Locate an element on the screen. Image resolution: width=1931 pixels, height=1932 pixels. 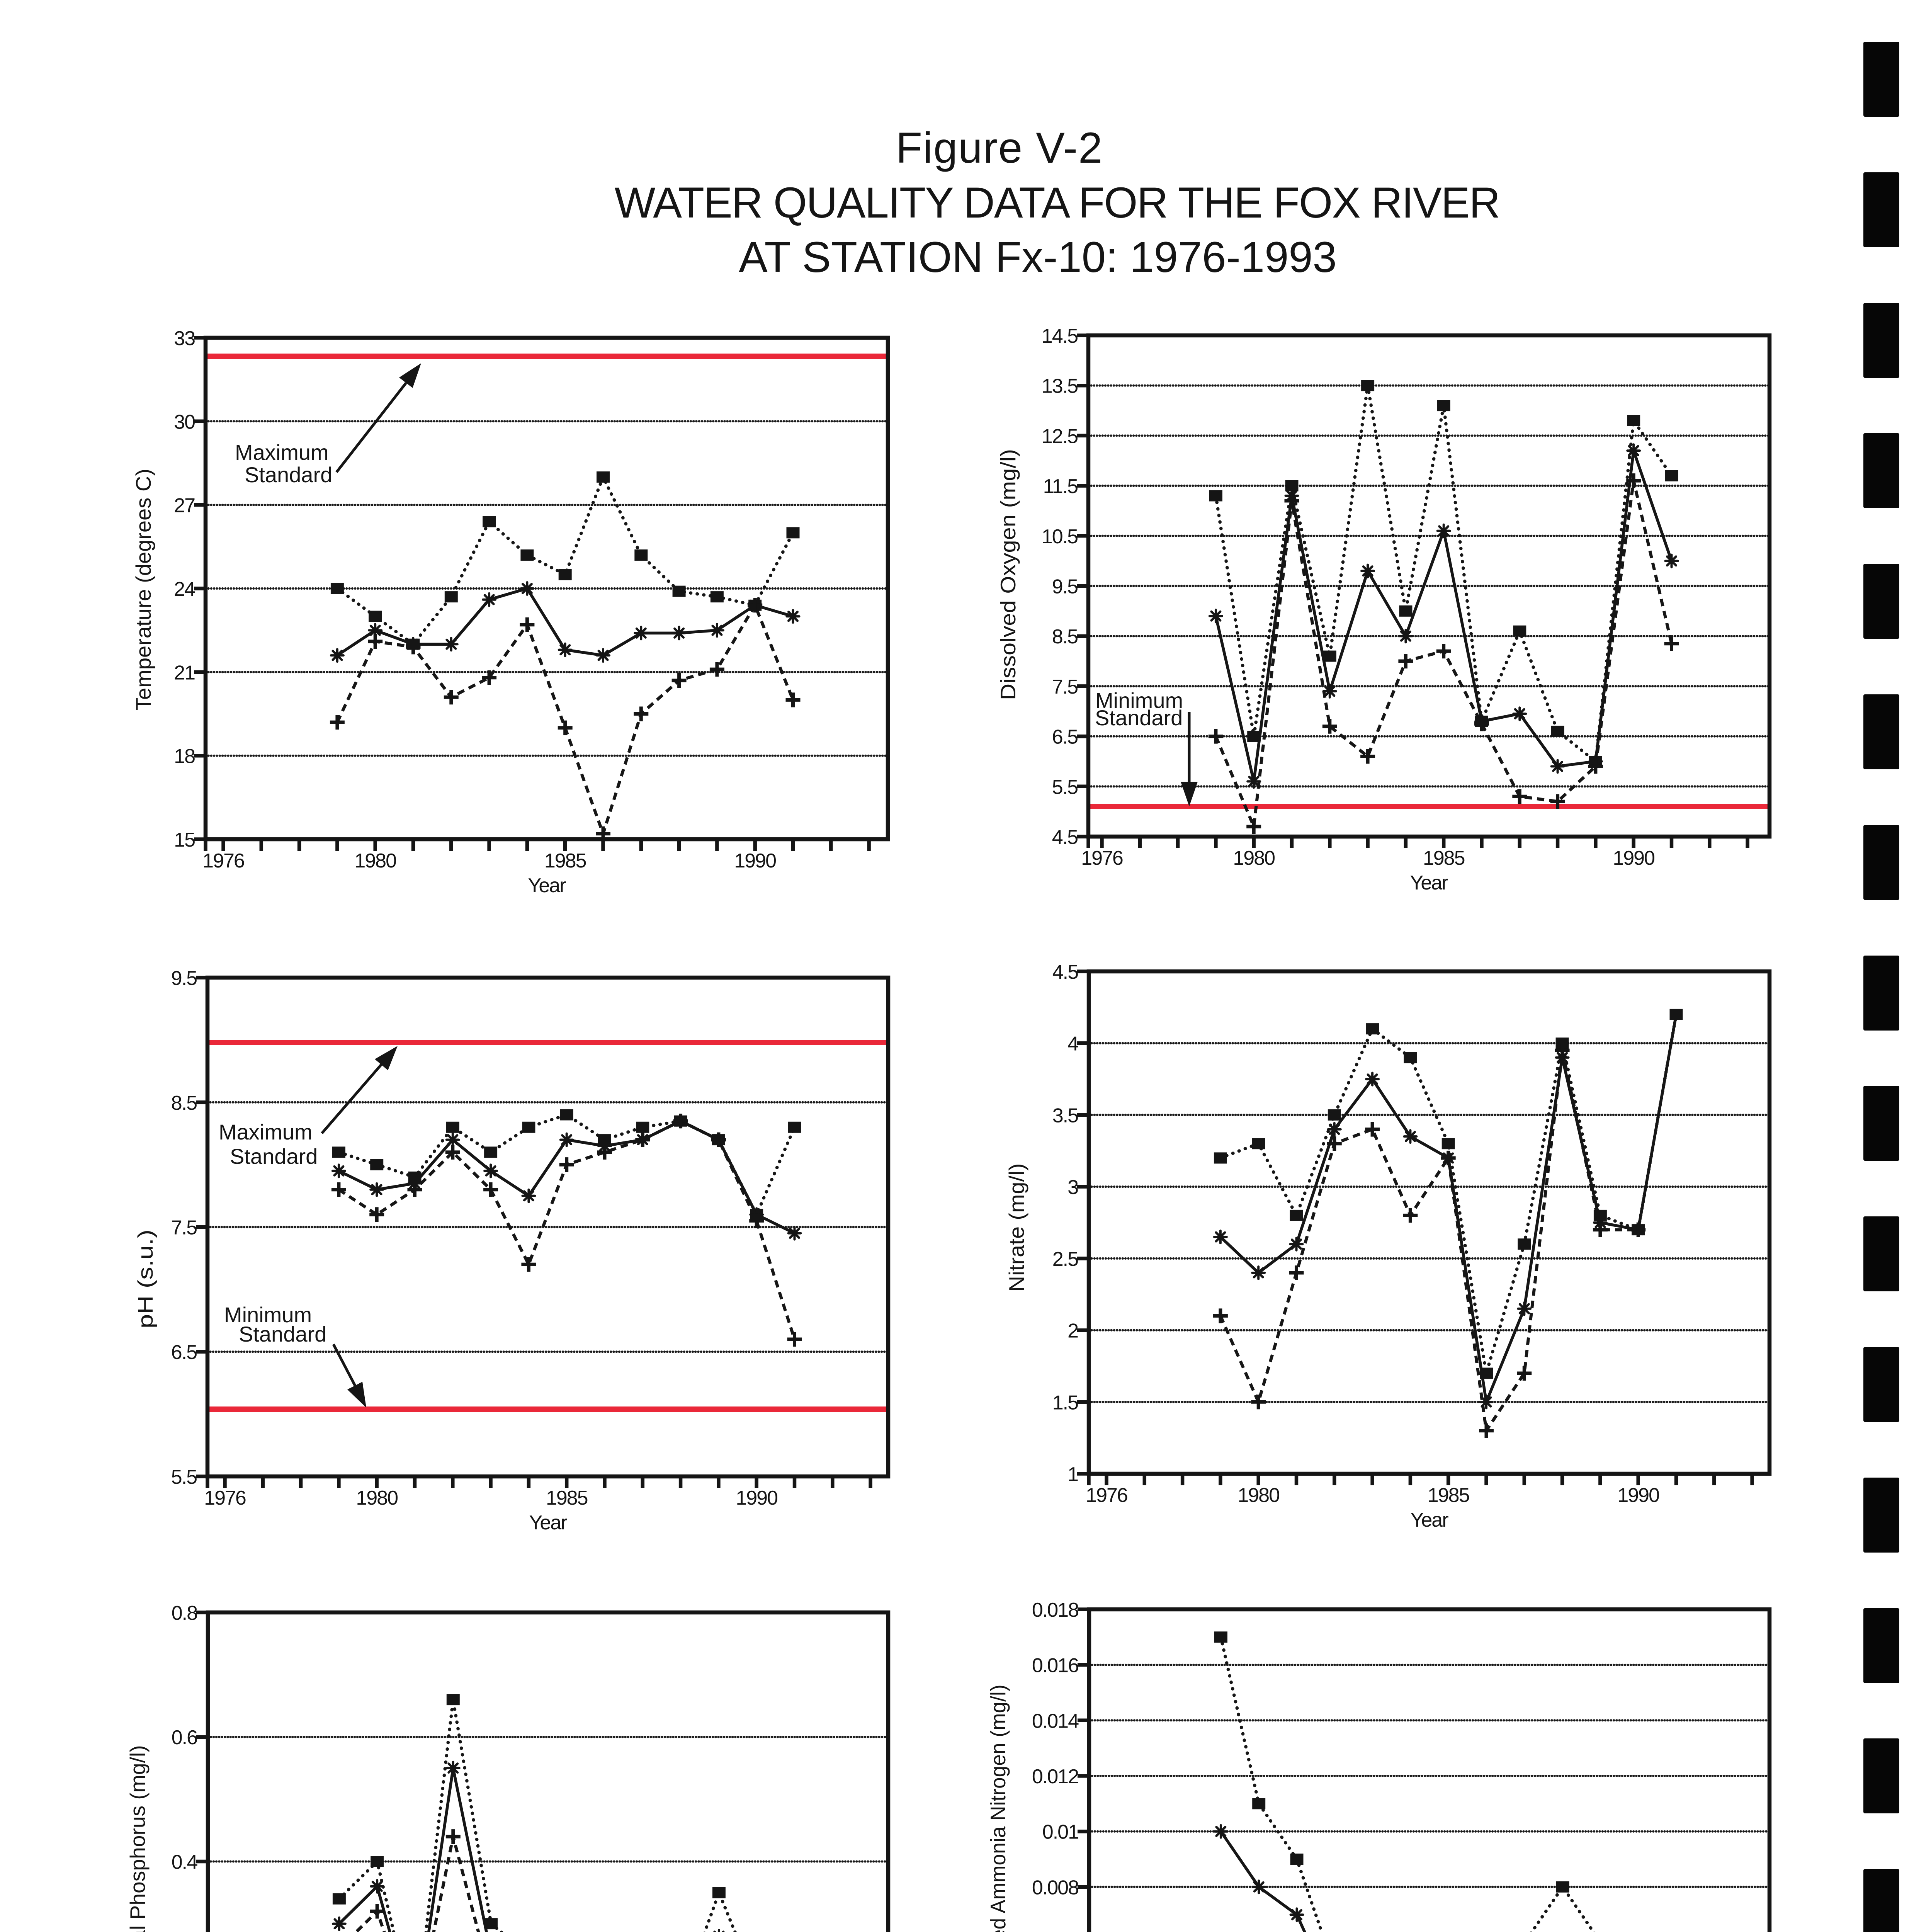
svg-text: 0.01 is located at coordinates (1060, 1832).